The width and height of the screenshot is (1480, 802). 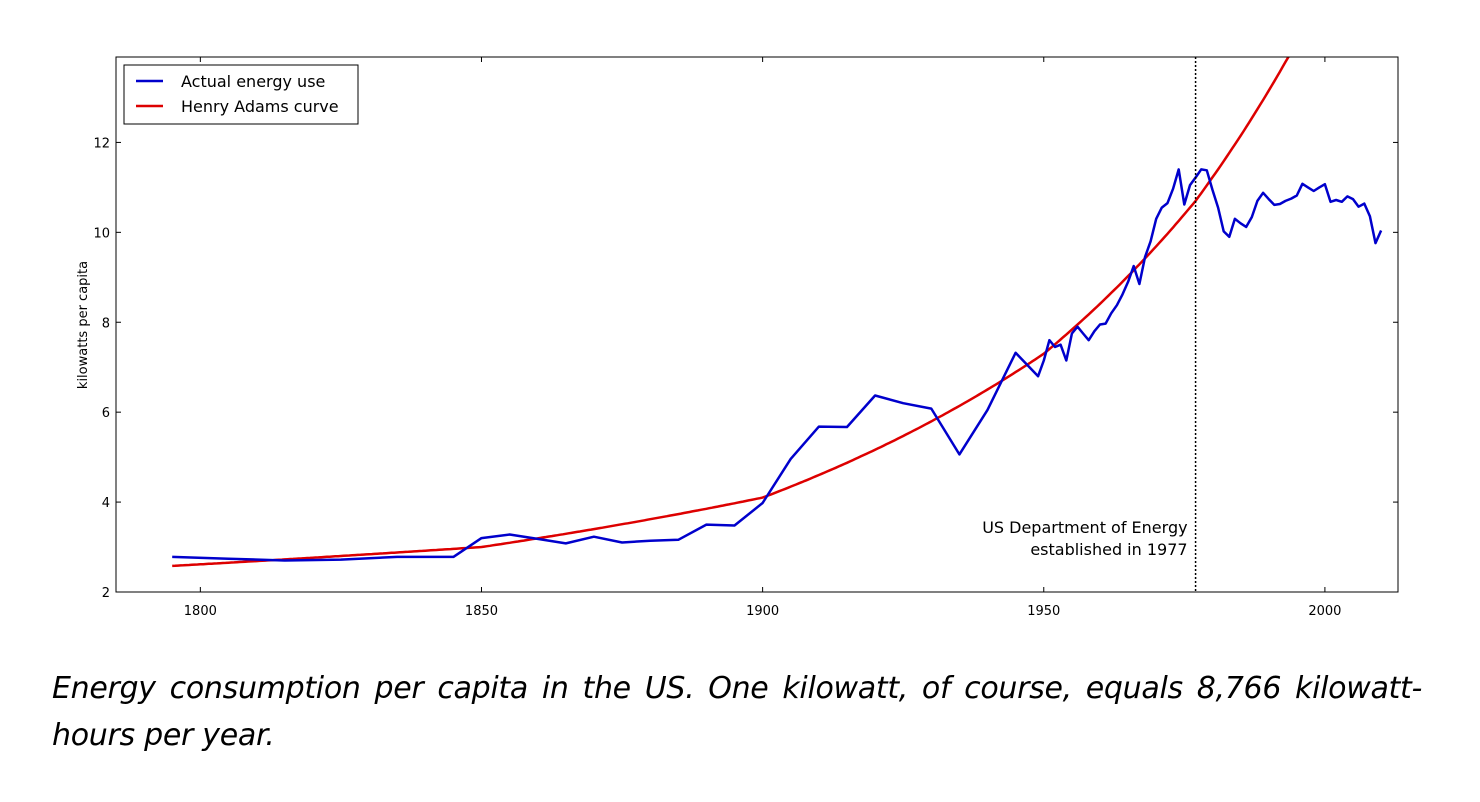 I want to click on y-axis-label: kilowatts per capita, so click(x=83, y=325).